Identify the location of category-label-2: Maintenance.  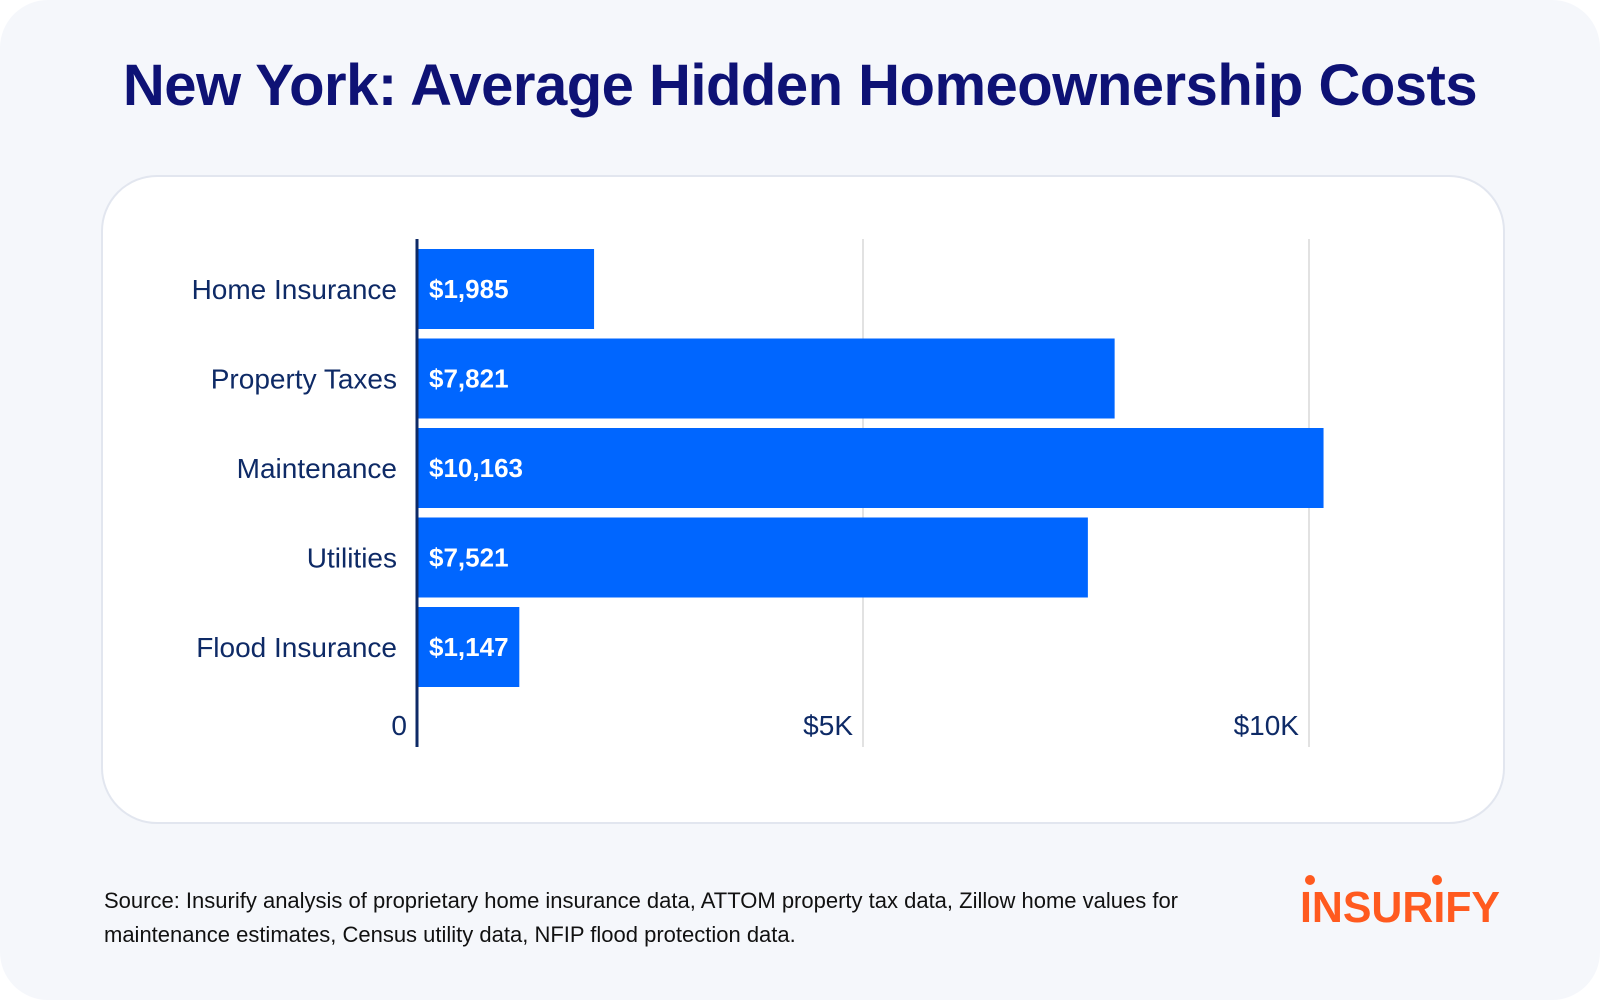
(317, 468).